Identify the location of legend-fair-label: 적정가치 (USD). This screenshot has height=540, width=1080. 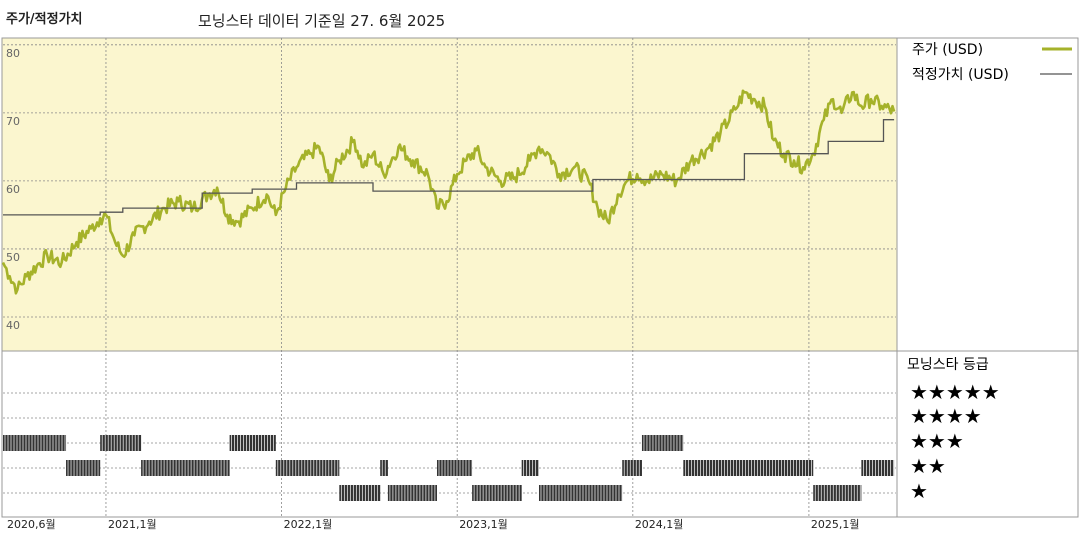
(960, 75).